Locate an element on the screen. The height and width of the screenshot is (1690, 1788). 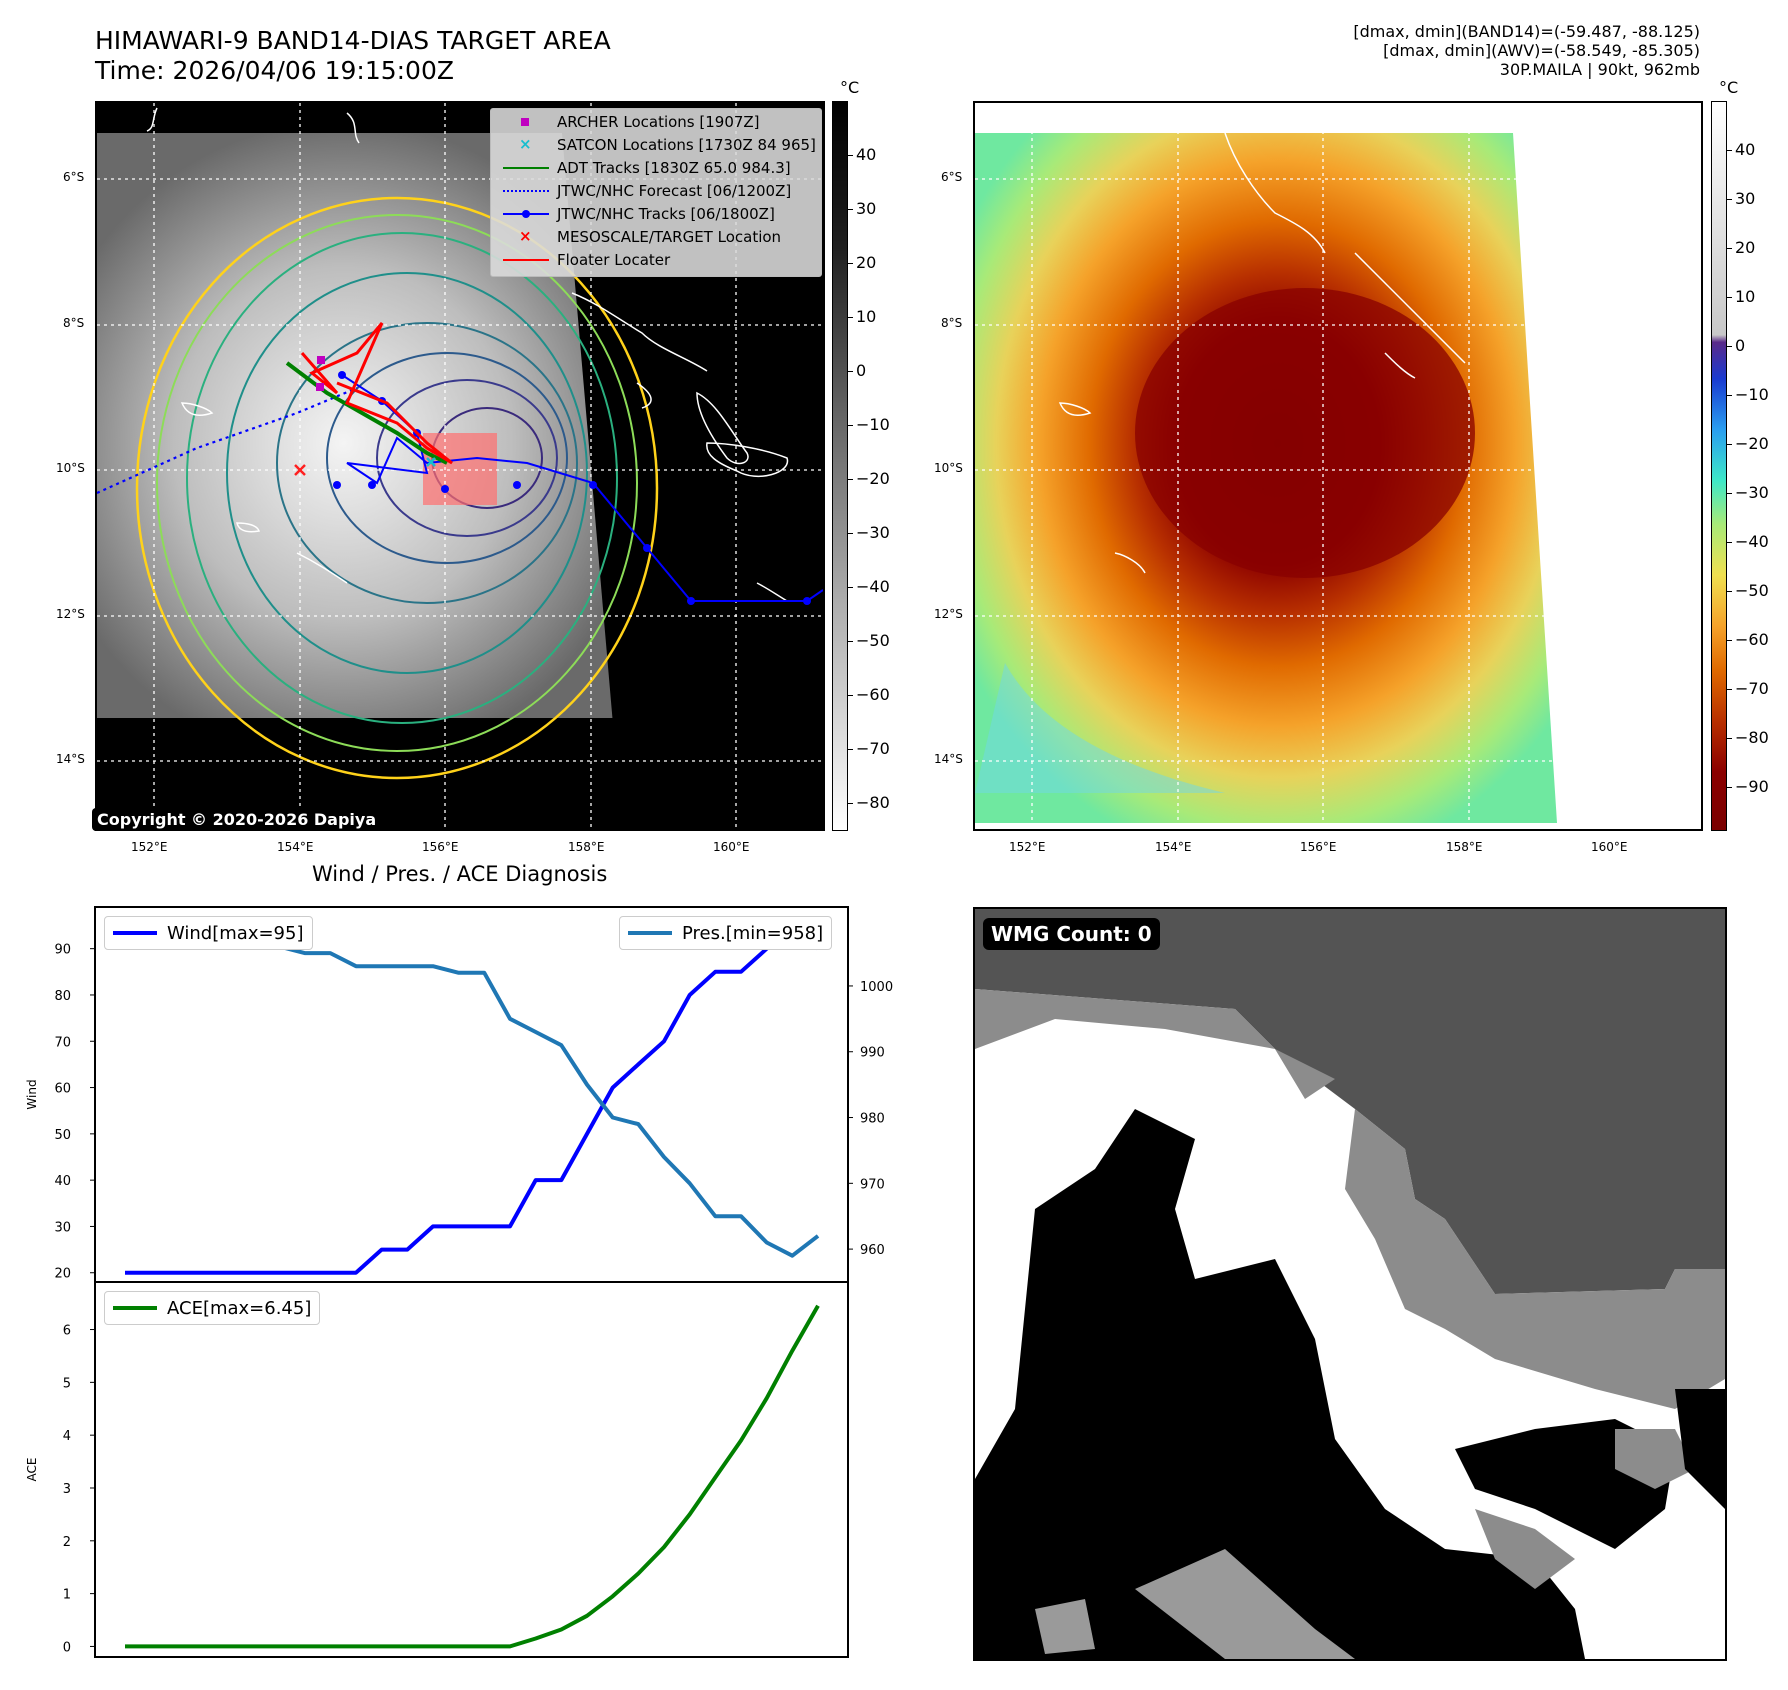
y-axis-label: ACE is located at coordinates (32, 1470).